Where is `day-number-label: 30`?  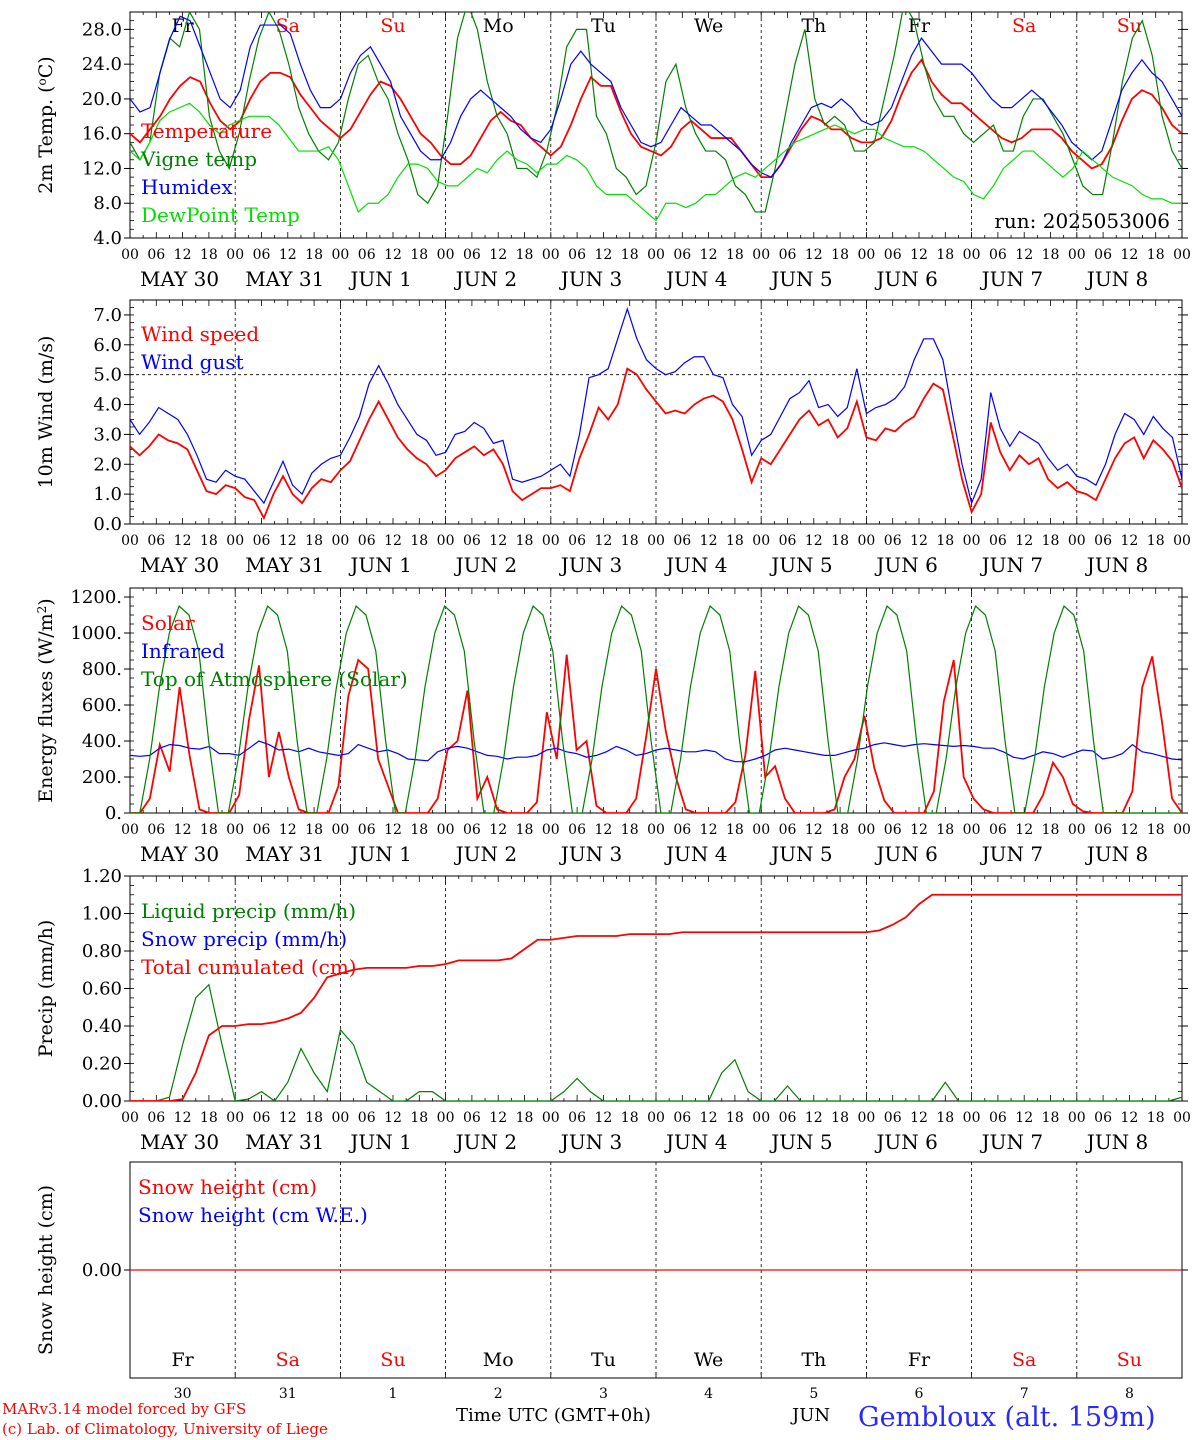 day-number-label: 30 is located at coordinates (183, 1394).